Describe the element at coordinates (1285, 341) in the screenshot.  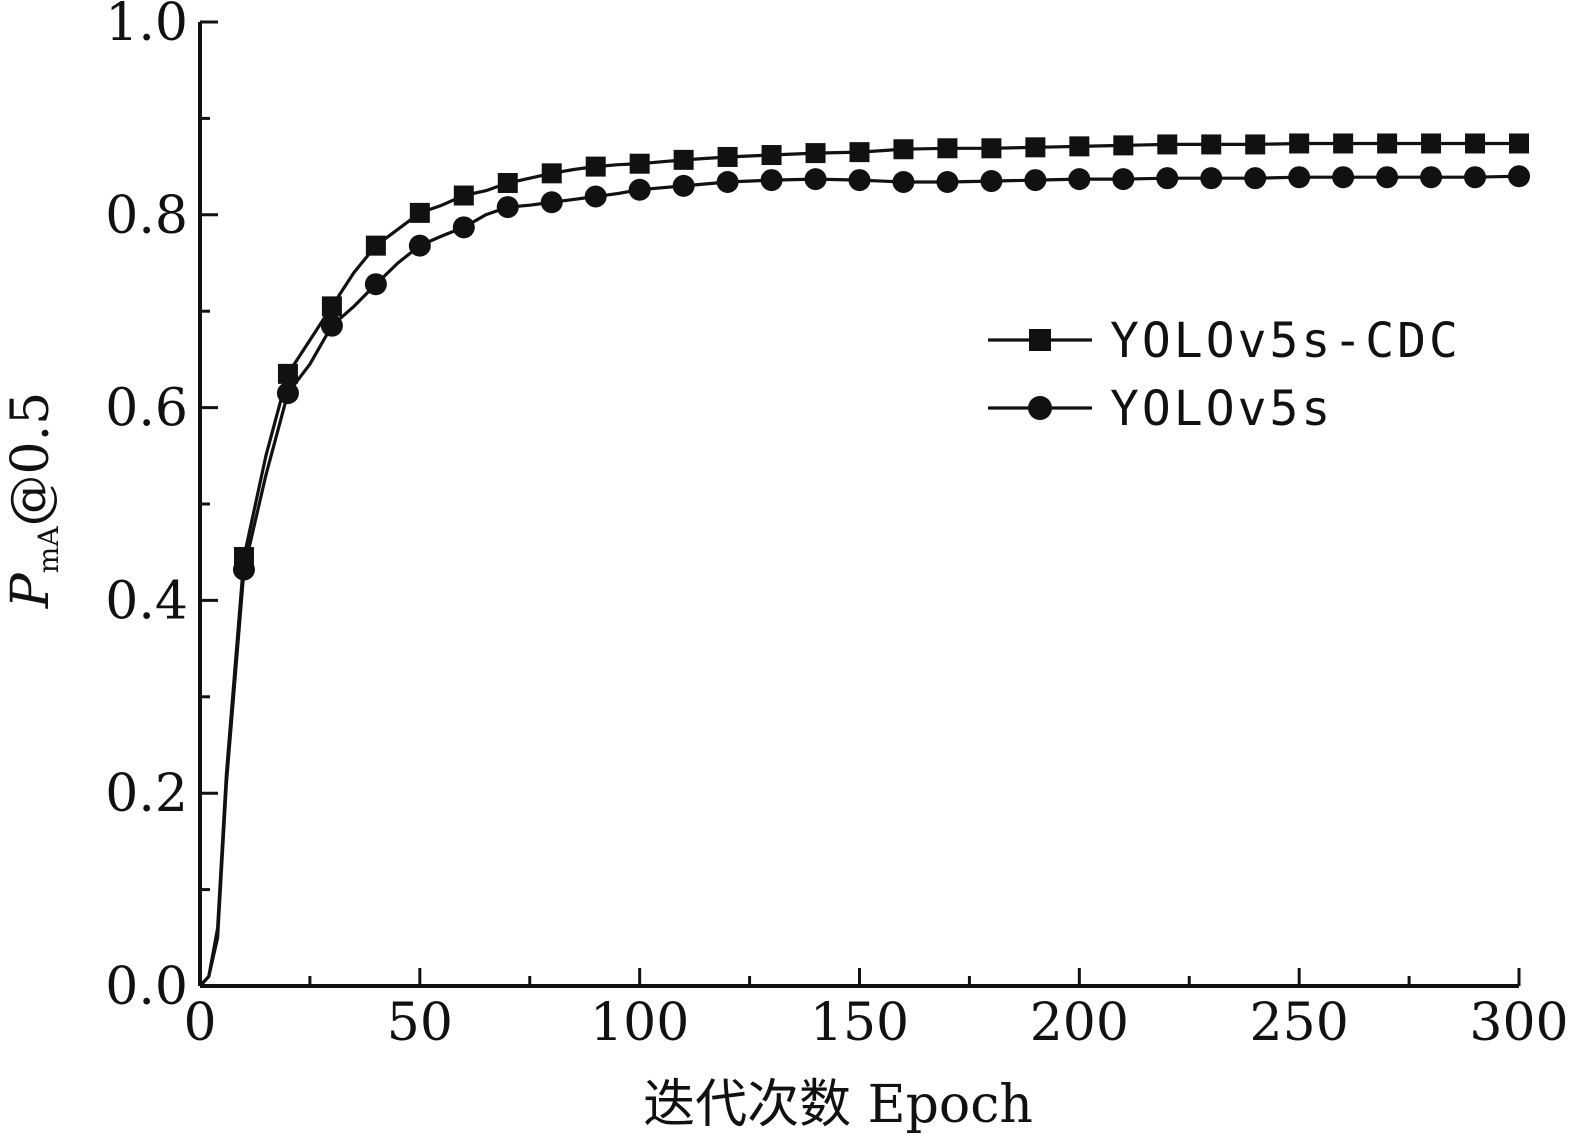
I see `legend-label: YOLOv5s-CDC` at that location.